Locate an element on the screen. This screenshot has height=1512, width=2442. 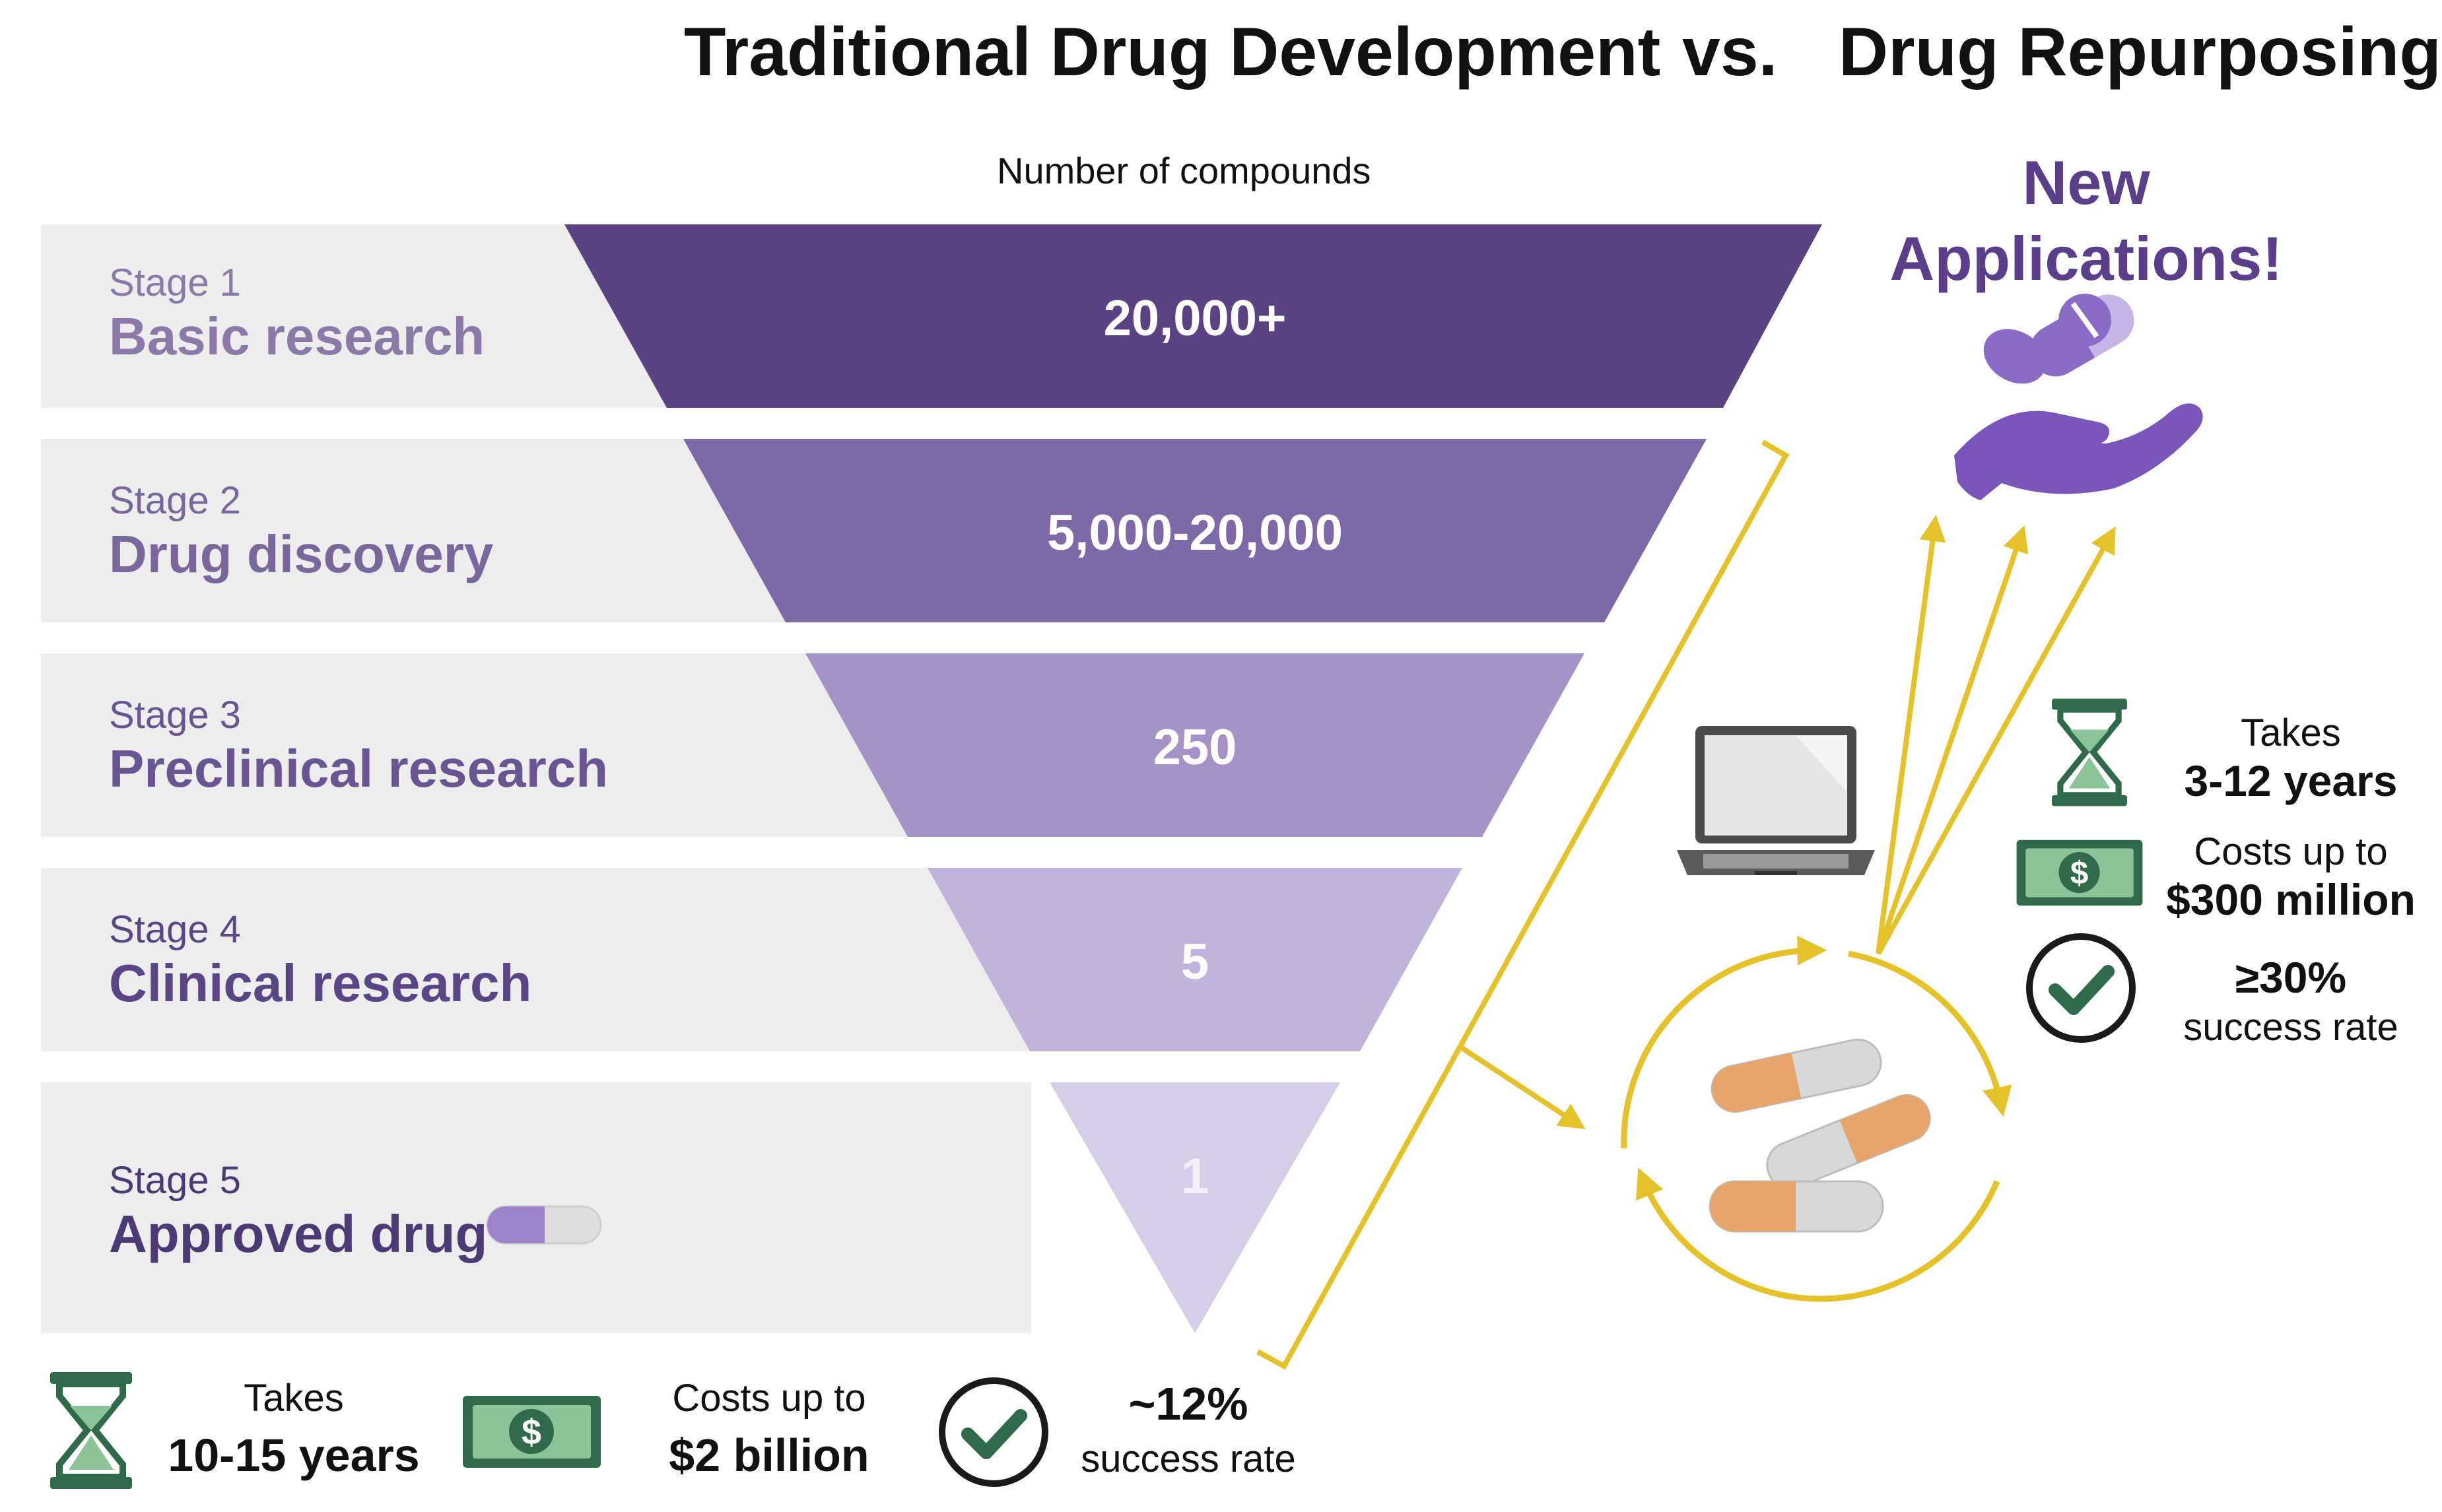
vs-label: vs. is located at coordinates (1730, 52).